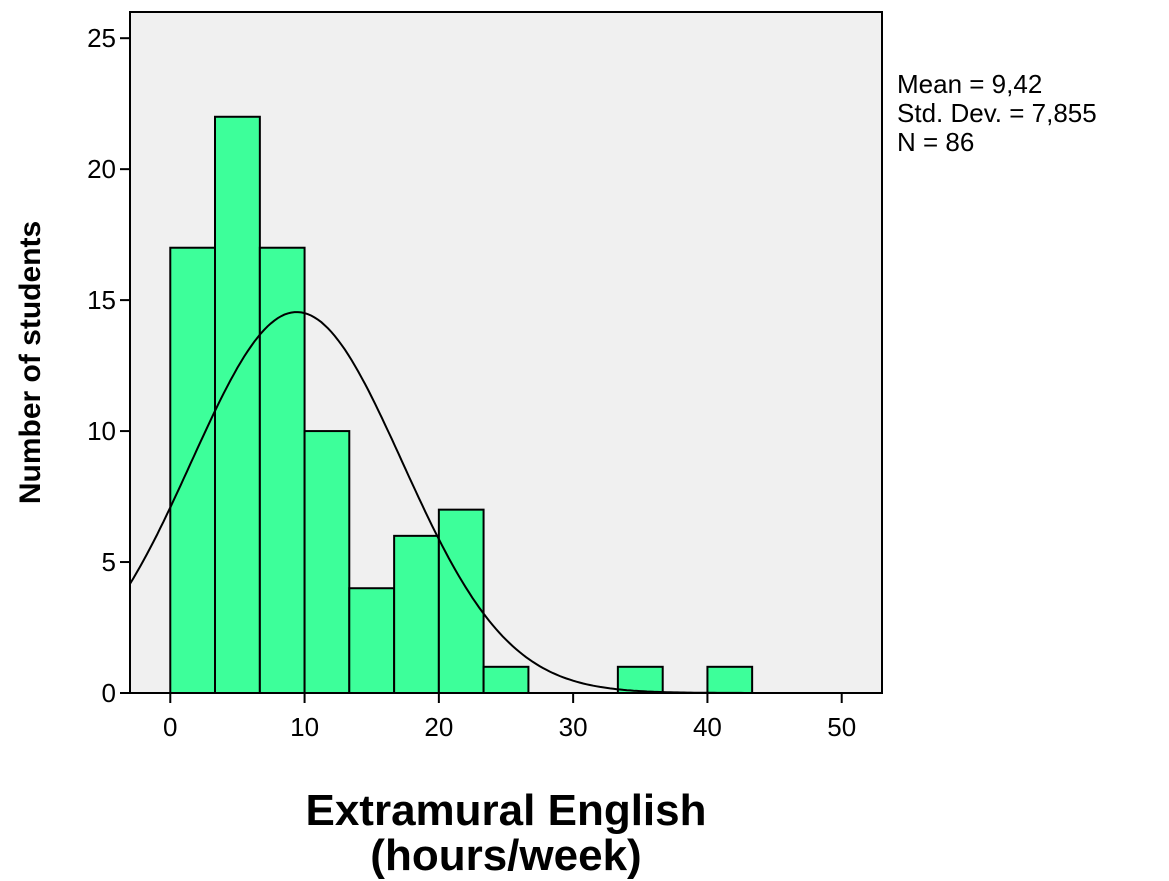 Image resolution: width=1169 pixels, height=881 pixels. What do you see at coordinates (970, 84) in the screenshot?
I see `mean-stat: Mean = 9,42` at bounding box center [970, 84].